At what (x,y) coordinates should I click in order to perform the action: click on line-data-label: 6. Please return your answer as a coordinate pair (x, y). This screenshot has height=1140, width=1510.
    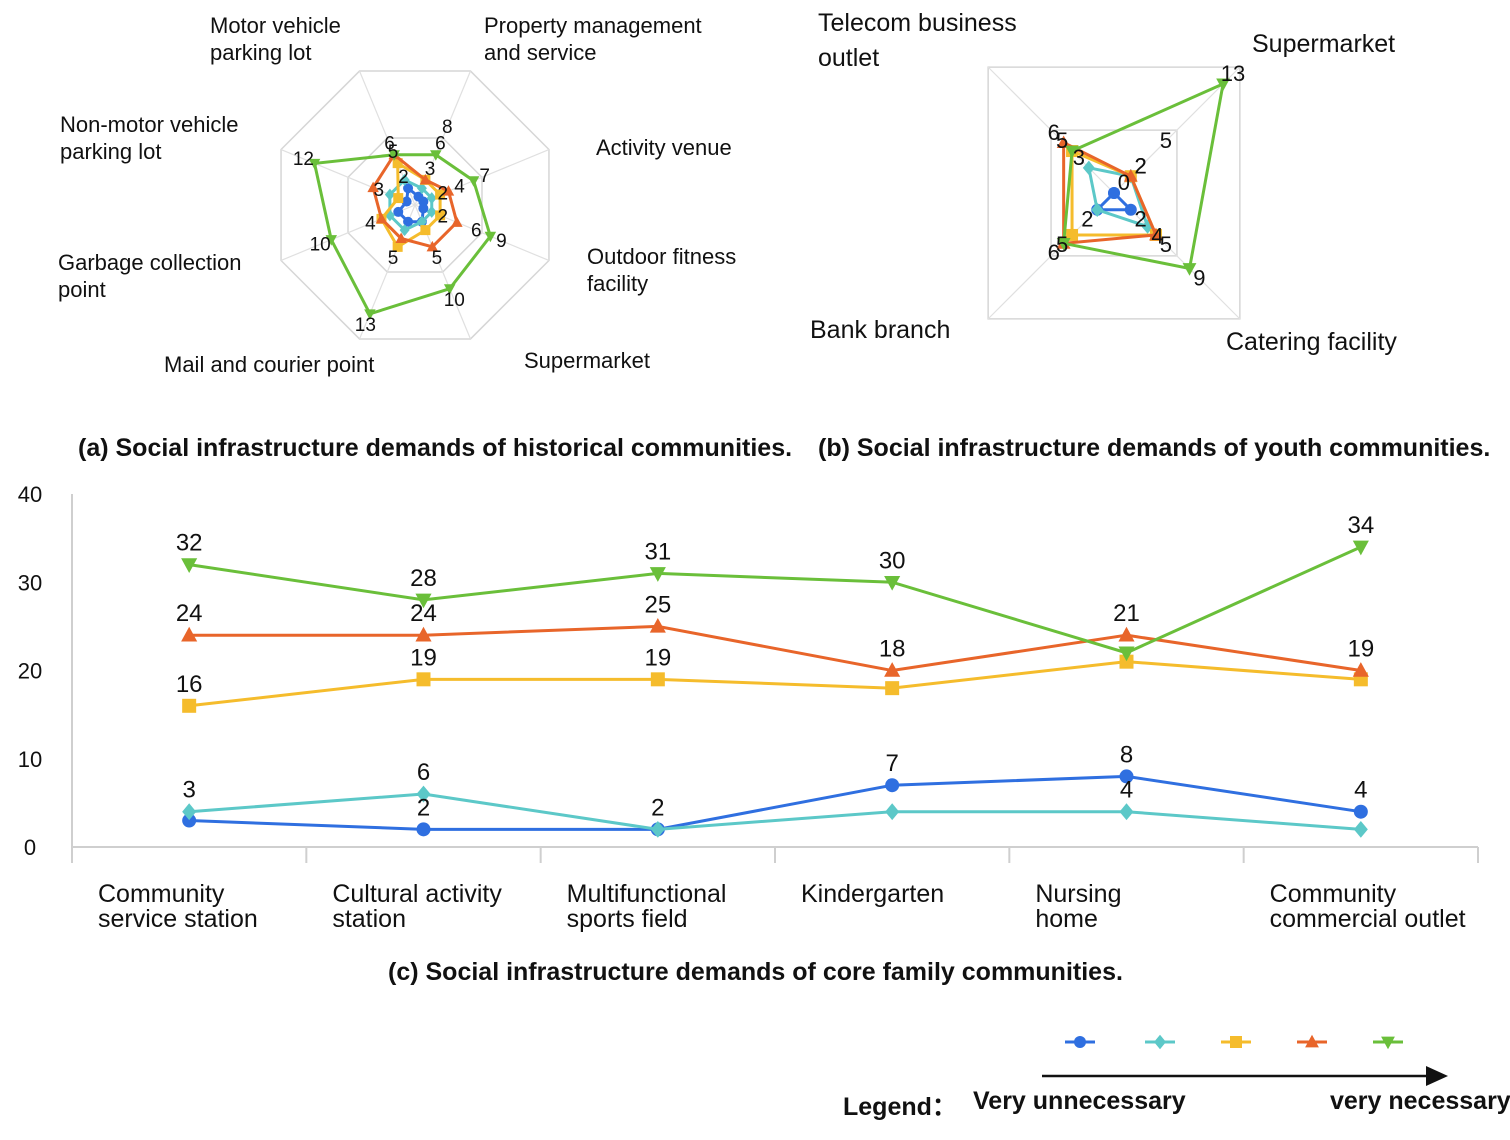
    Looking at the image, I should click on (423, 772).